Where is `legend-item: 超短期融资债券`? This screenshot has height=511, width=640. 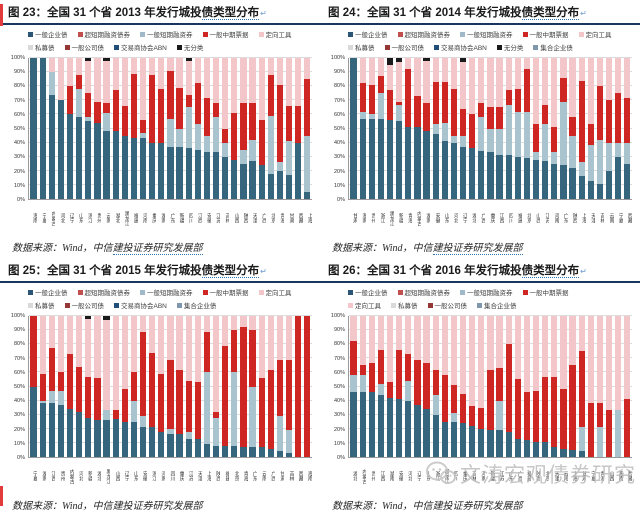 legend-item: 超短期融资债券 is located at coordinates (423, 292).